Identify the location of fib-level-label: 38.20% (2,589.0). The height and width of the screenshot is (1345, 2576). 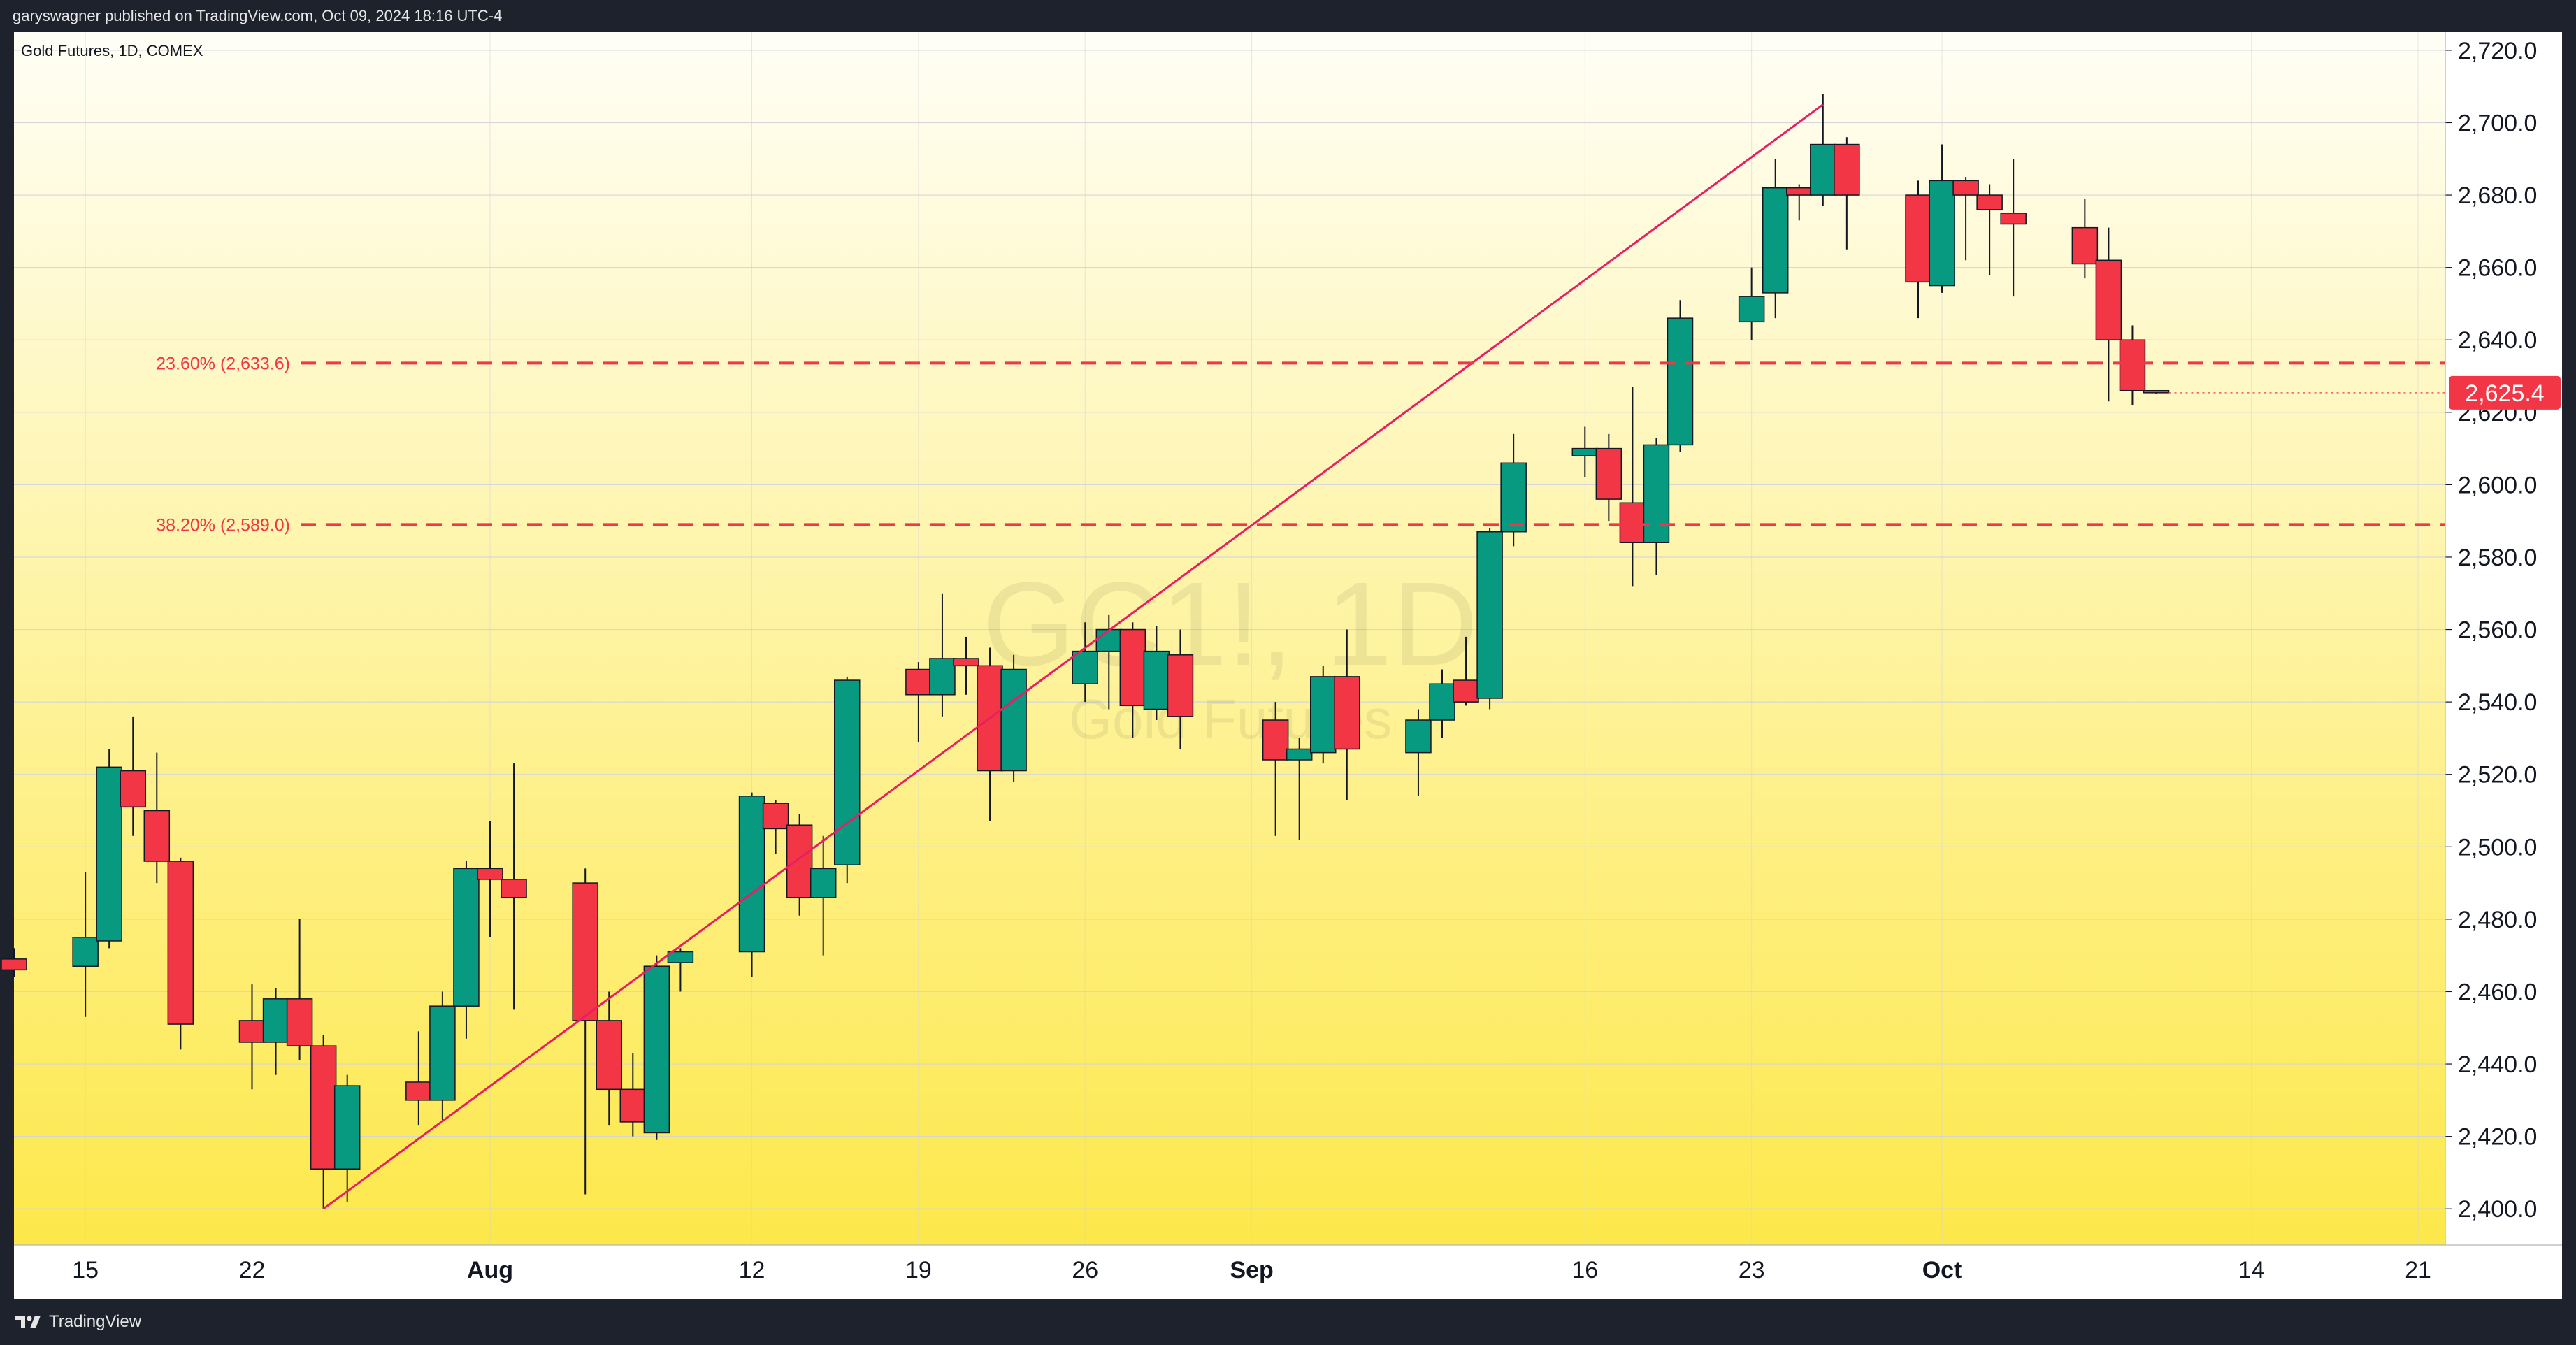
(223, 525).